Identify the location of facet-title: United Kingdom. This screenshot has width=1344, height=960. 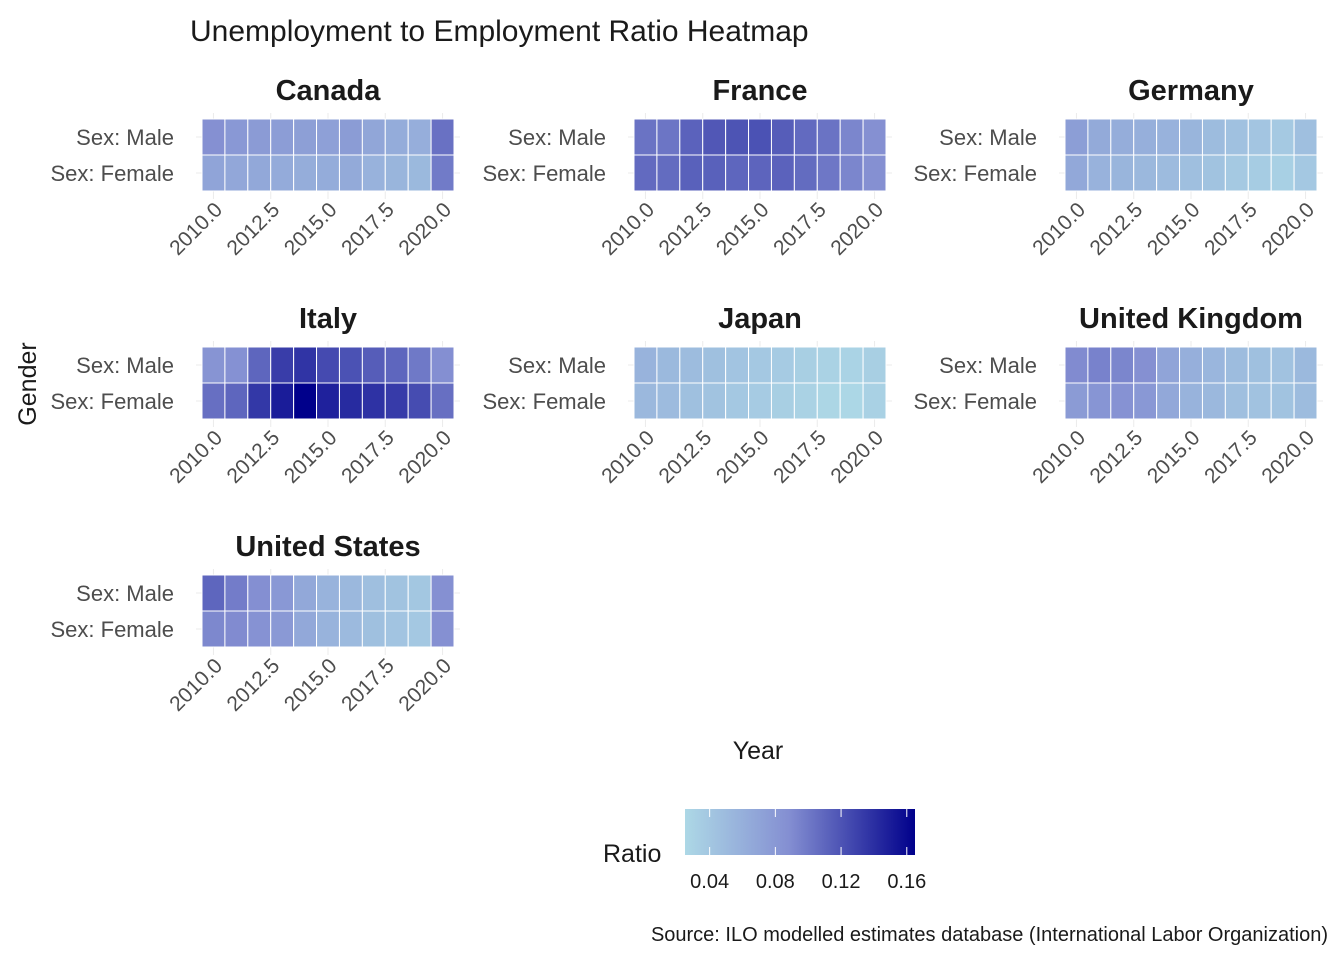
(1191, 319).